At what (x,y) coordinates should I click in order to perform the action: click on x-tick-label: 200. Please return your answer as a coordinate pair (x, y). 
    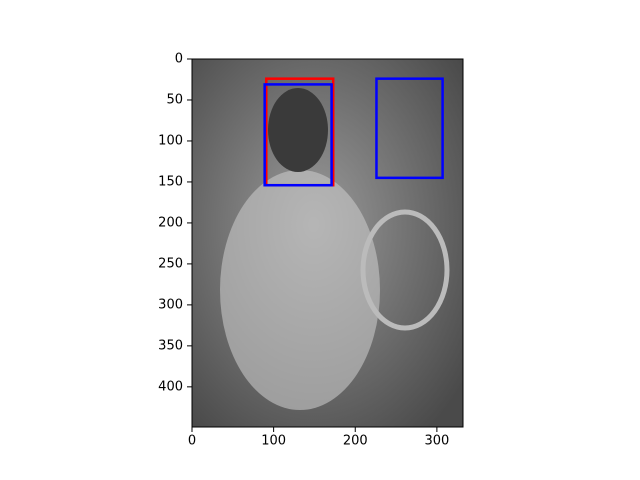
    Looking at the image, I should click on (355, 441).